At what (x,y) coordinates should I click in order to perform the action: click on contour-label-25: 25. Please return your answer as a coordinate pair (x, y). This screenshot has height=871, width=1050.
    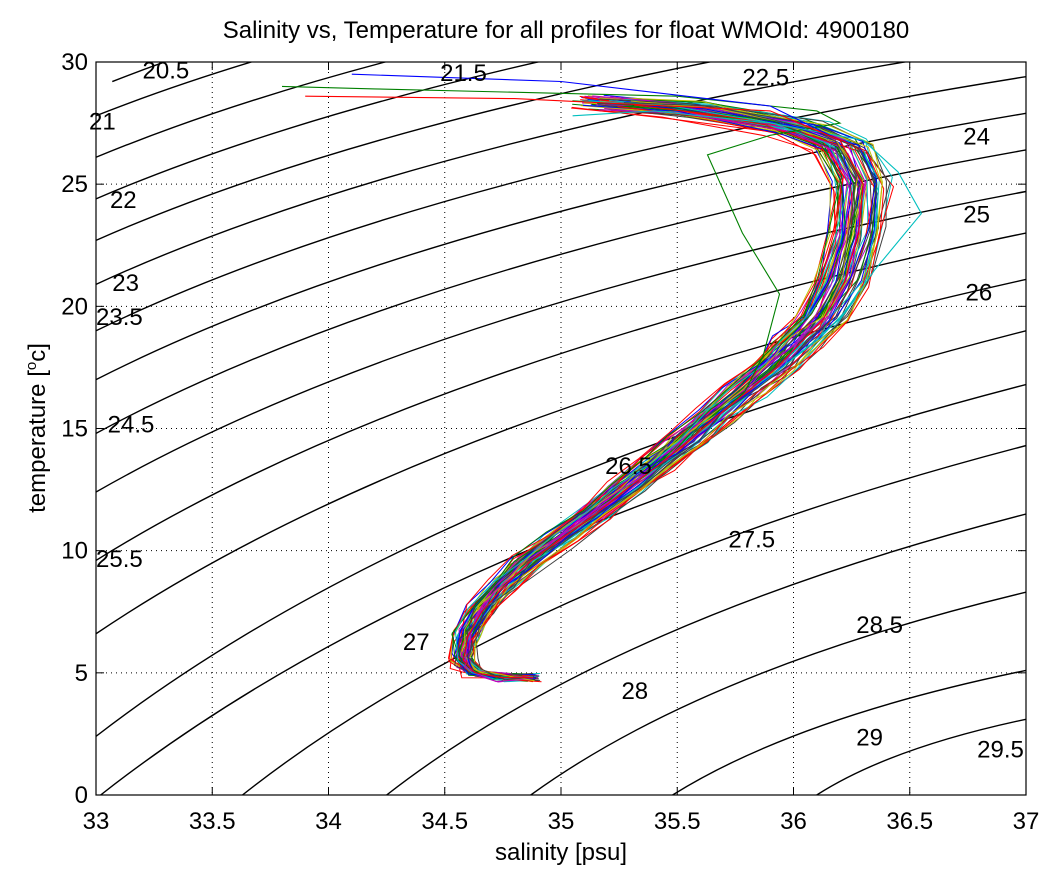
    Looking at the image, I should click on (976, 214).